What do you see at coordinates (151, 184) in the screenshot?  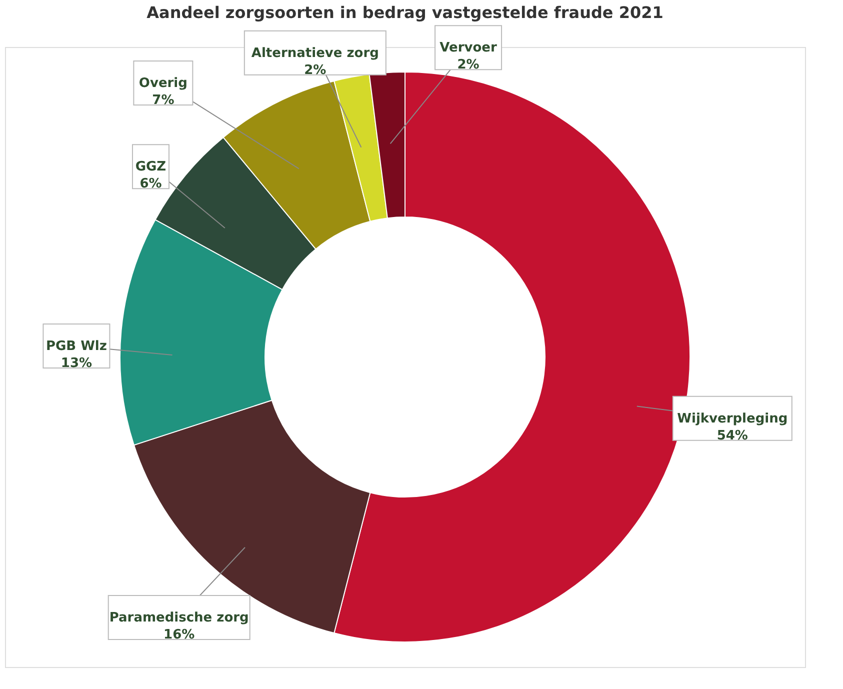 I see `data-label: 6%` at bounding box center [151, 184].